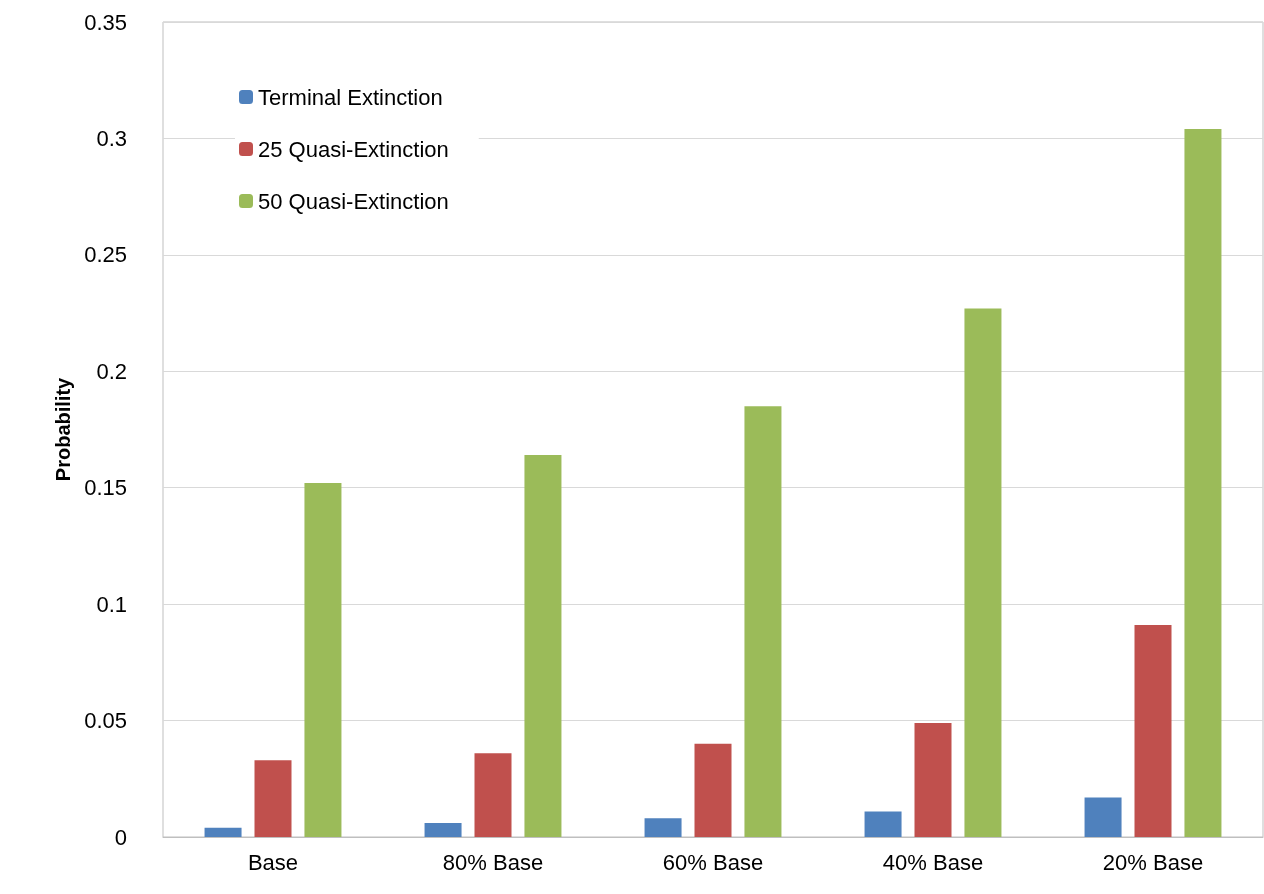 The width and height of the screenshot is (1264, 894). I want to click on x-tick-label: 20% Base, so click(1153, 862).